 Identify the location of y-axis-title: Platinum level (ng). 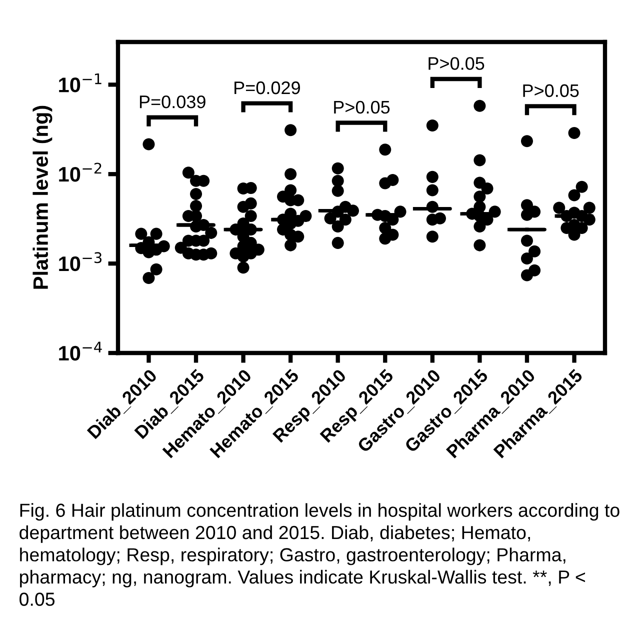
(42, 197).